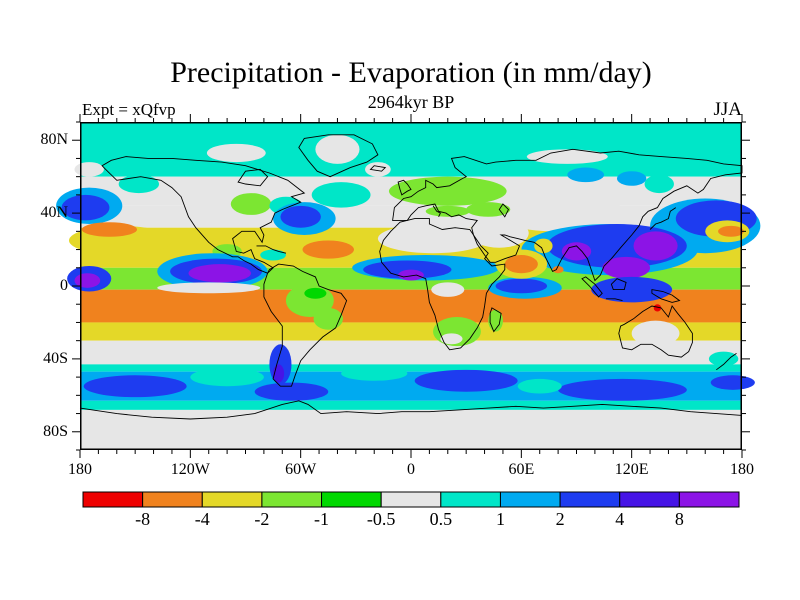 The height and width of the screenshot is (600, 800). Describe the element at coordinates (663, 218) in the screenshot. I see `coastline-japan` at that location.